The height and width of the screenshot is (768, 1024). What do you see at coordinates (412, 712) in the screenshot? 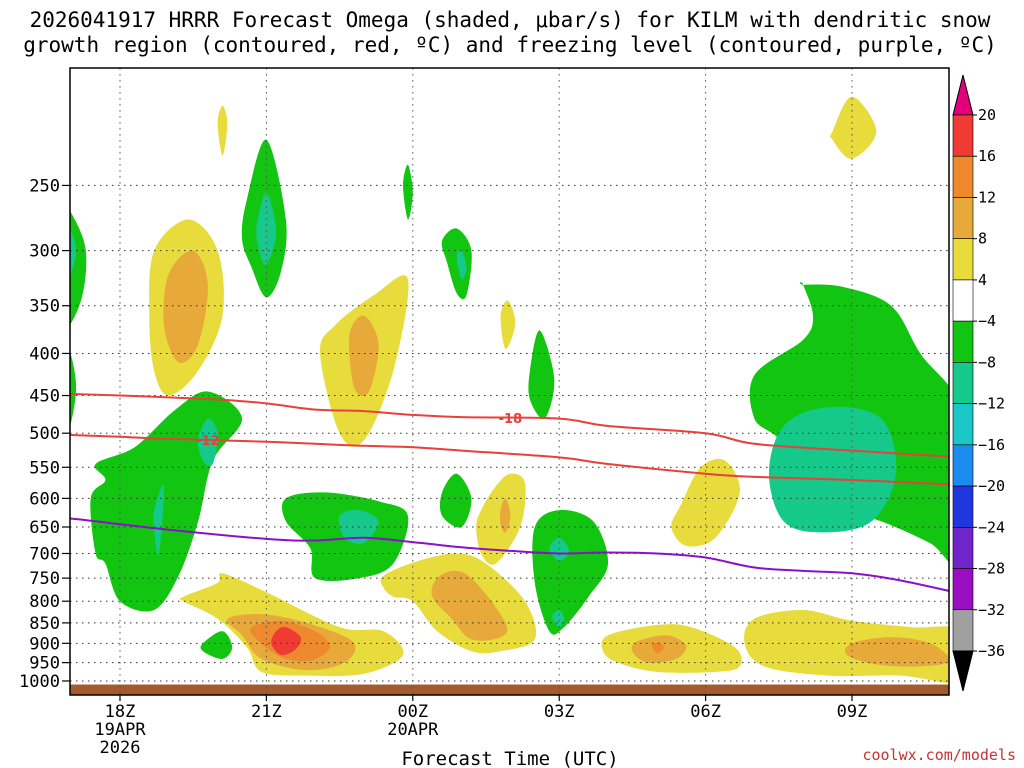
I see `x-tick-label-00Z: 00Z` at bounding box center [412, 712].